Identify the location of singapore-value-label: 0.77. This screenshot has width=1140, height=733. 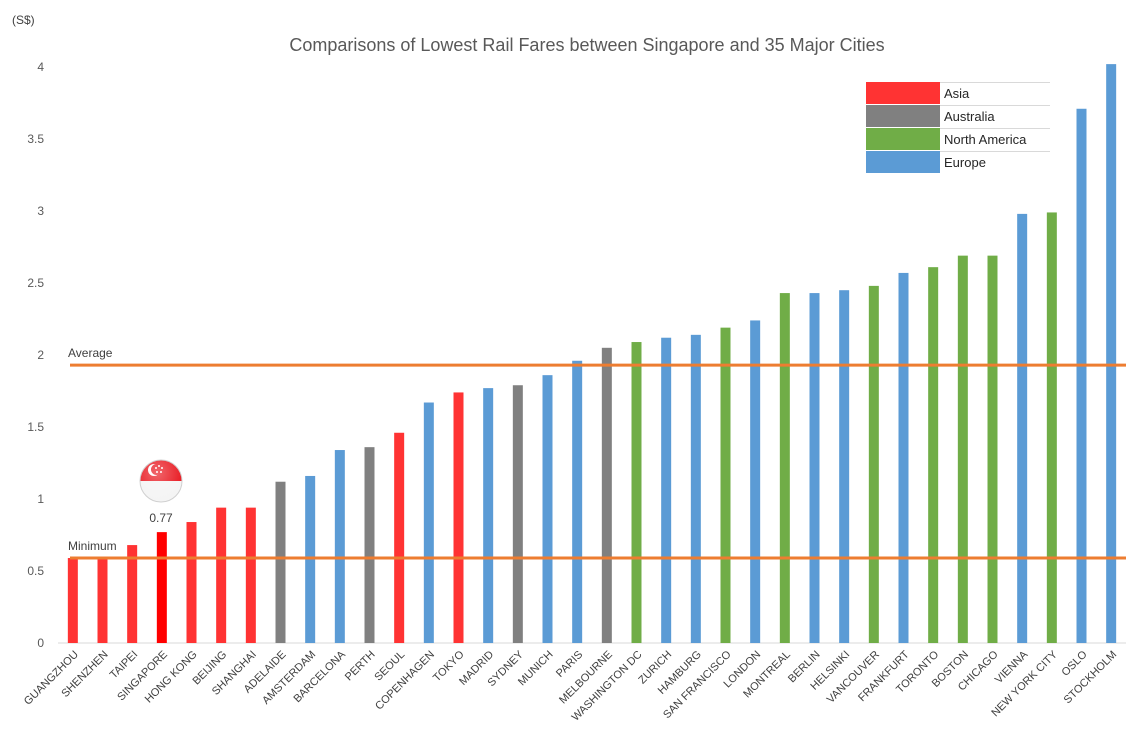
(161, 518).